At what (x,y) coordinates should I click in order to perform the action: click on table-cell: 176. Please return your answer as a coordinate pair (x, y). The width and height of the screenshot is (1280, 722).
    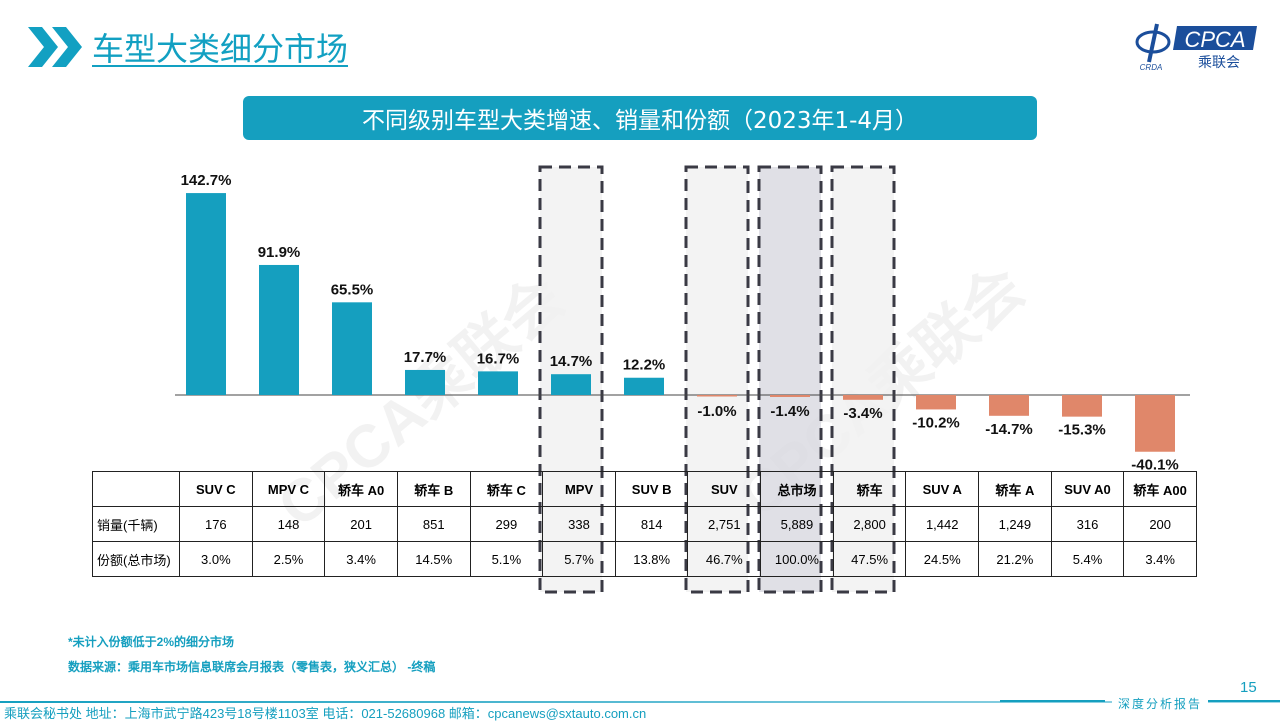
    Looking at the image, I should click on (216, 524).